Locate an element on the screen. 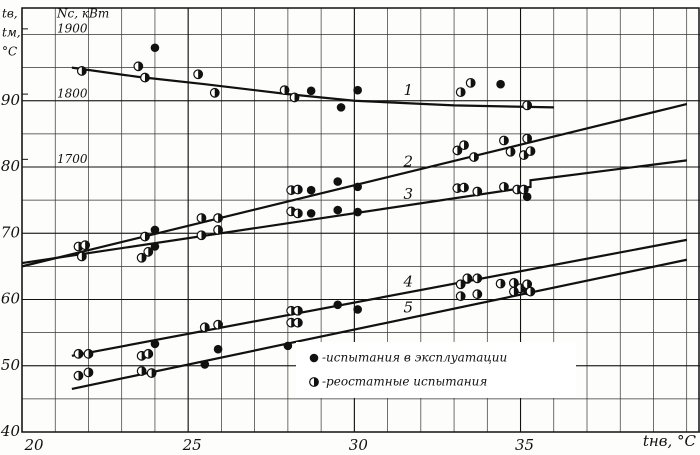  legend-box is located at coordinates (436, 370).